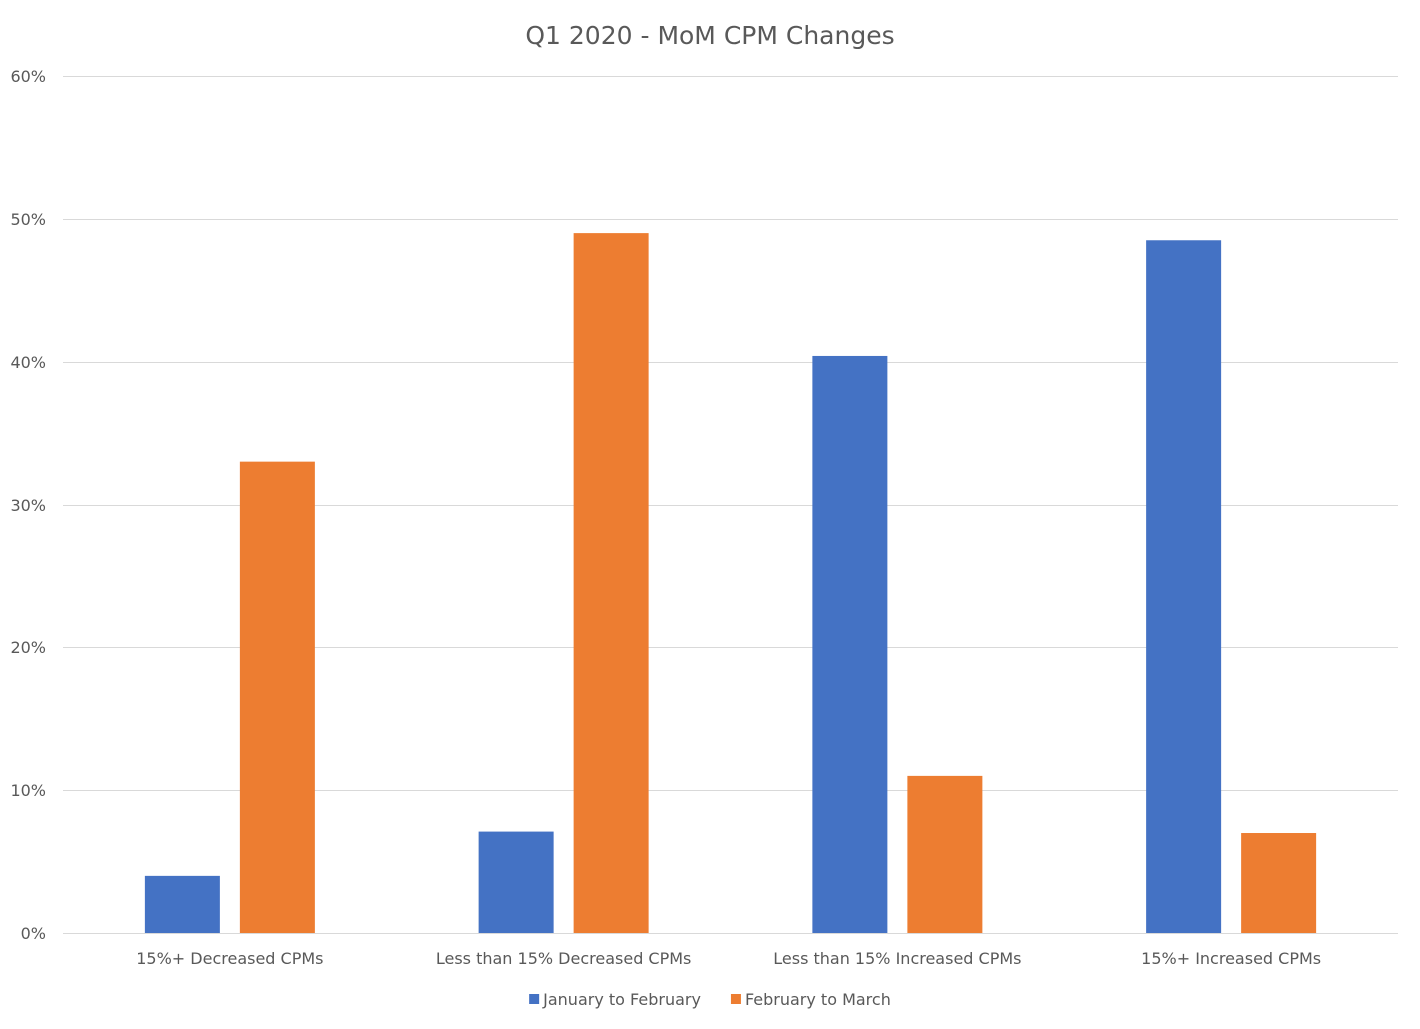  What do you see at coordinates (33, 933) in the screenshot?
I see `y-tick-label: 0%` at bounding box center [33, 933].